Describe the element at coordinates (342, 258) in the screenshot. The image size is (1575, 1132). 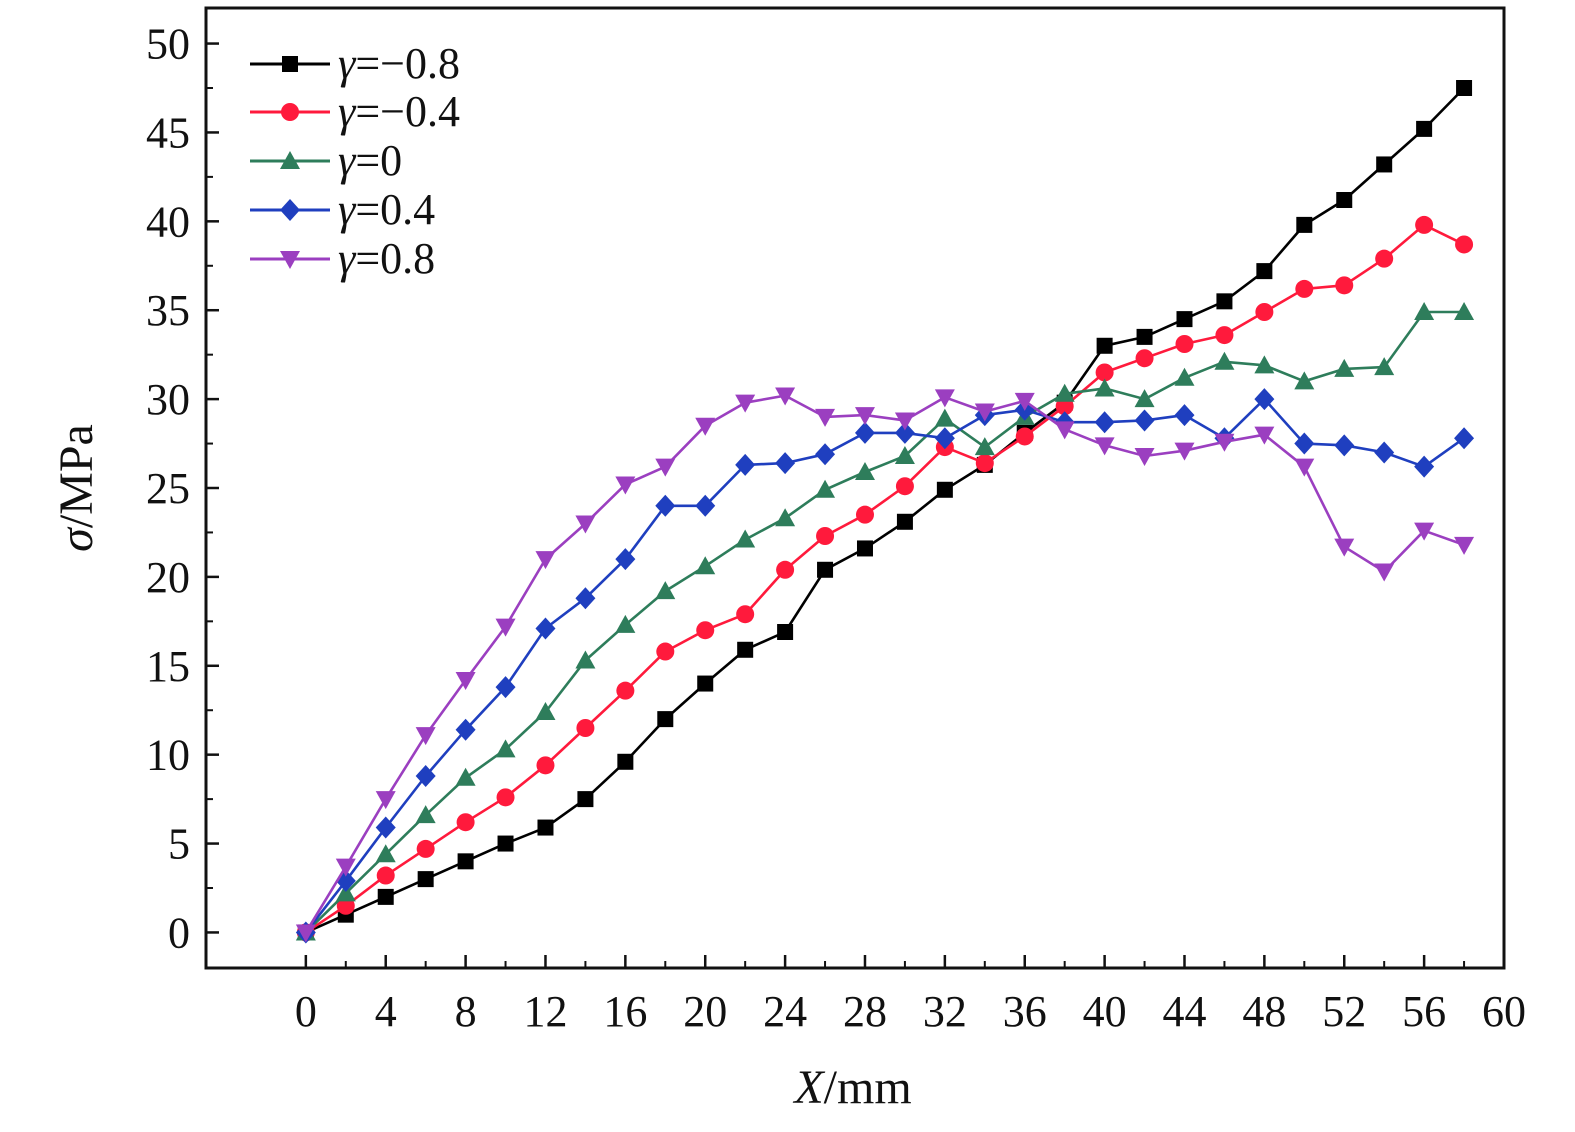
I see `legend-entry: γ=0.8` at that location.